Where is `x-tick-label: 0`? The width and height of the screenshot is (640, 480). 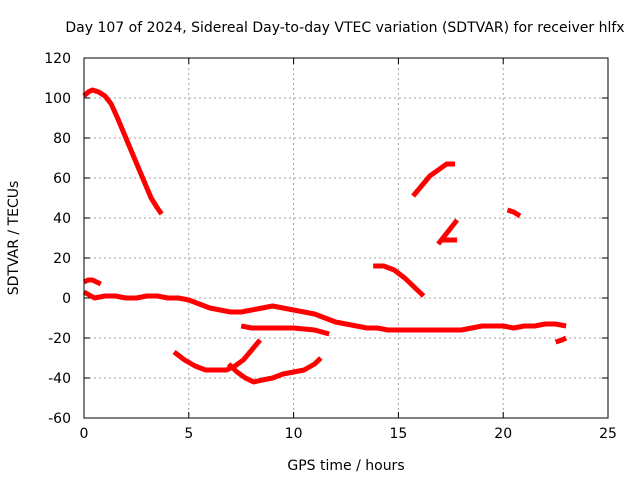 x-tick-label: 0 is located at coordinates (84, 434).